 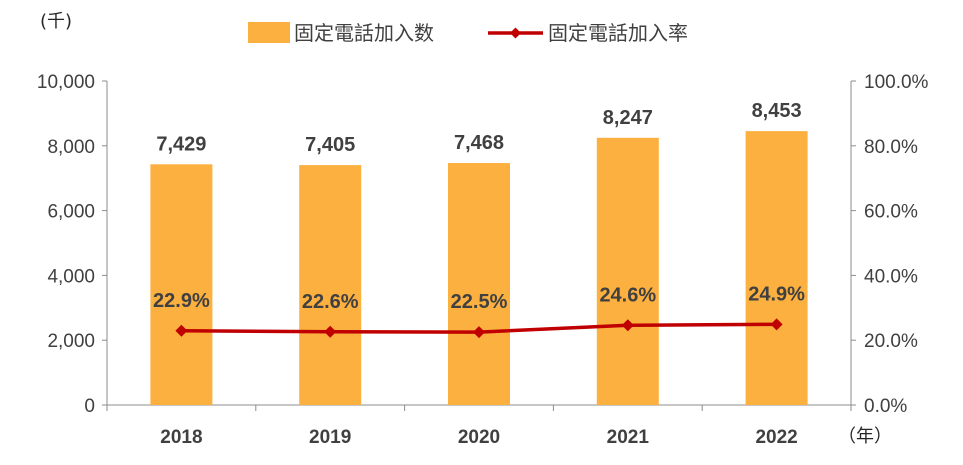 I want to click on line-series, so click(x=479, y=328).